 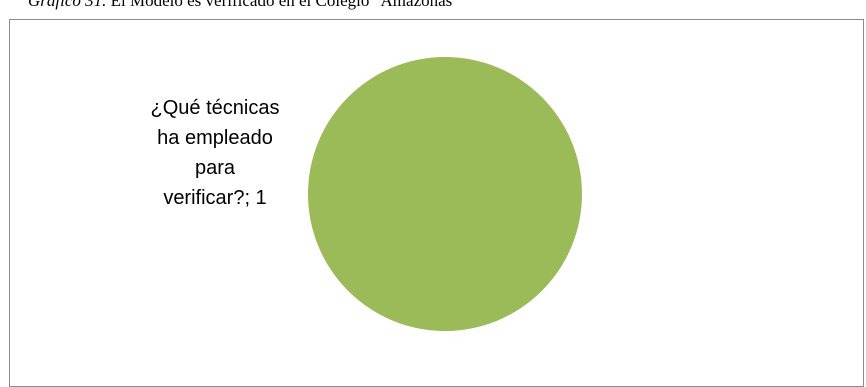 I want to click on caption-lead: Gráfico 31., so click(x=67, y=5).